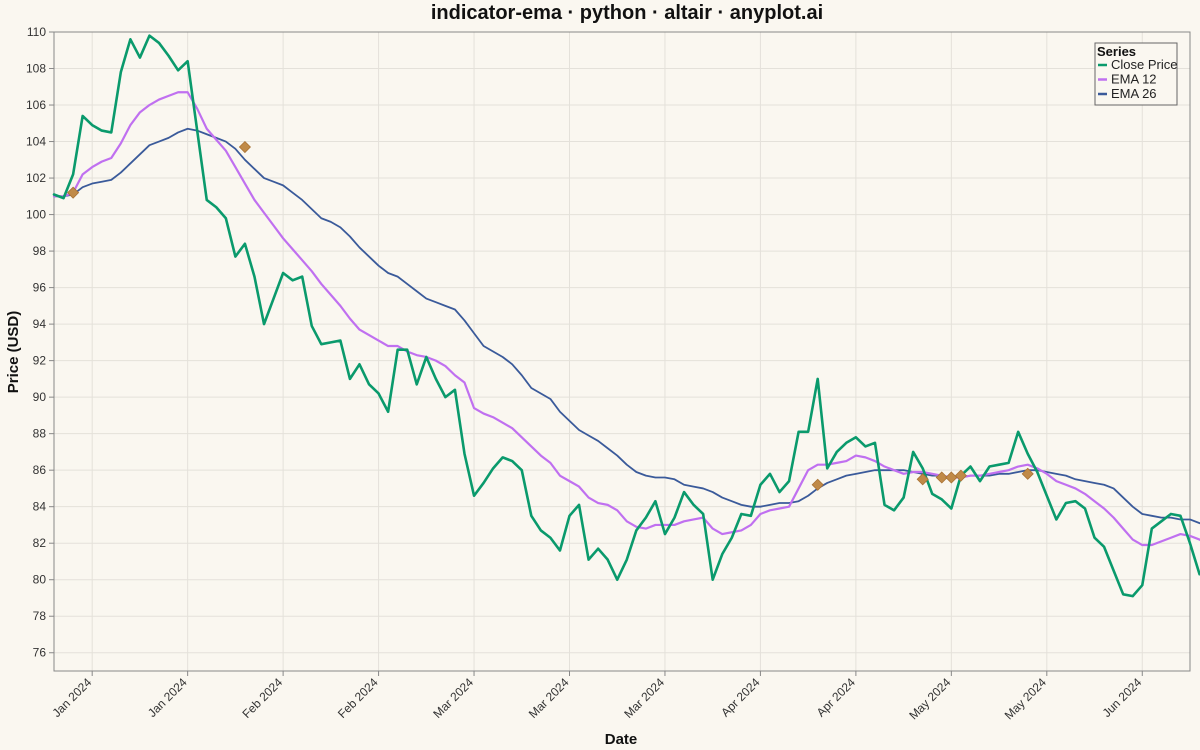 This screenshot has width=1200, height=750. Describe the element at coordinates (621, 739) in the screenshot. I see `x-axis-label: Date` at that location.